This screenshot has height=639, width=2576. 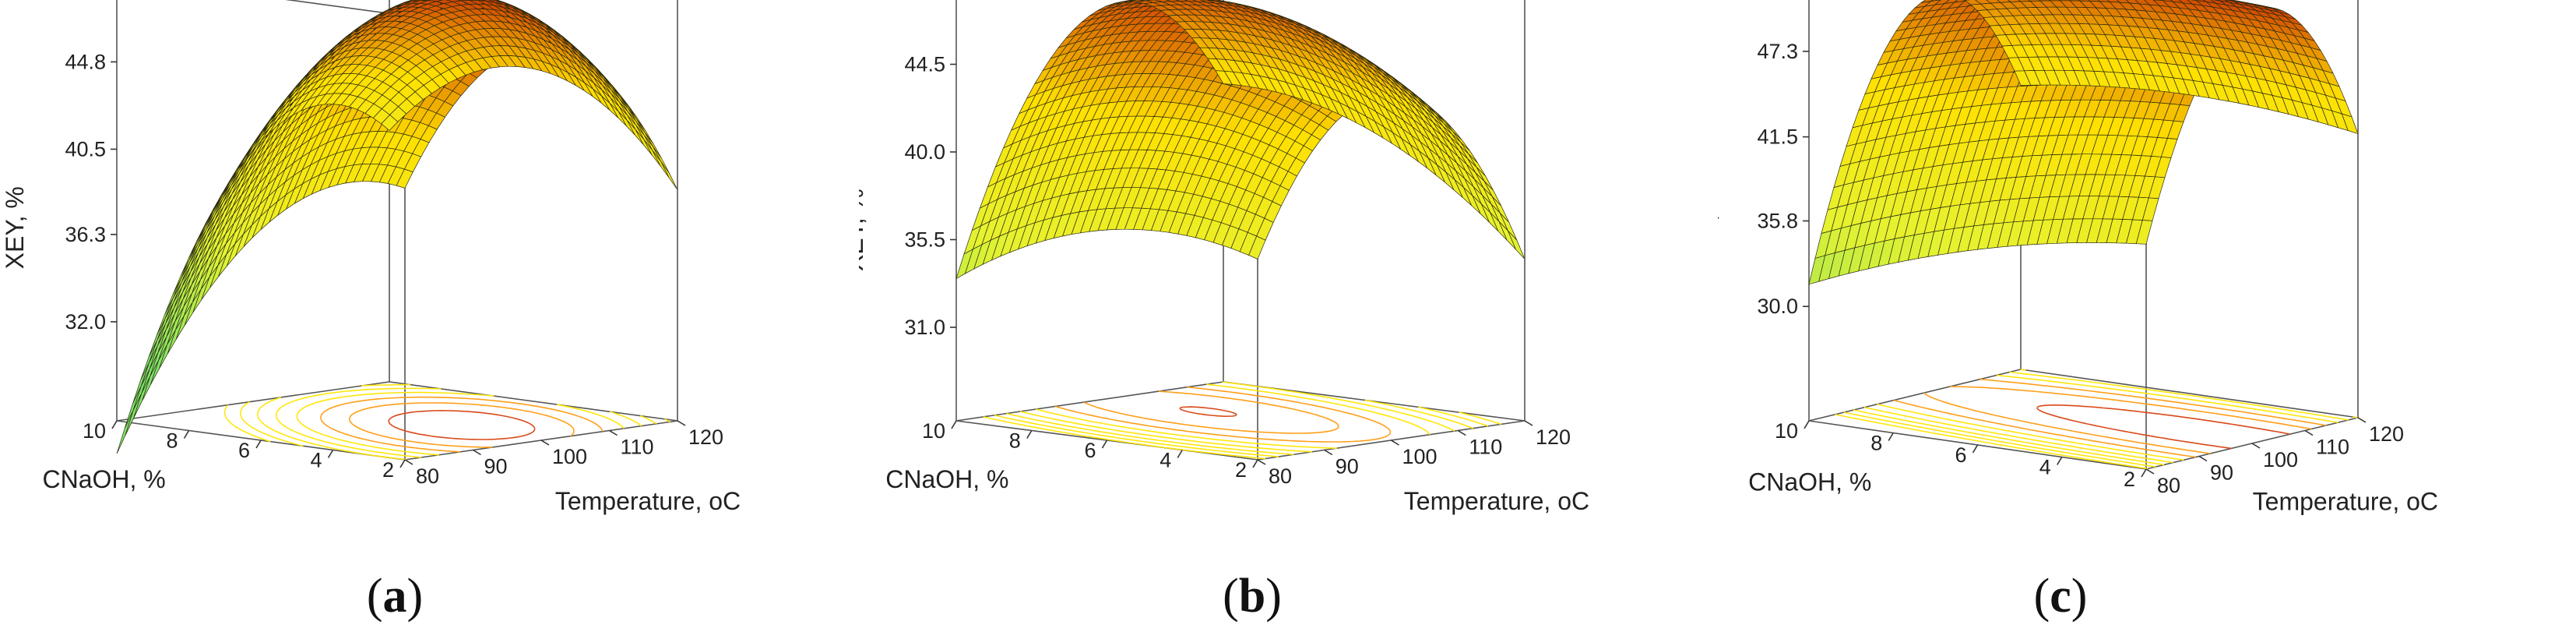 I want to click on box-edge-top, so click(x=345, y=8).